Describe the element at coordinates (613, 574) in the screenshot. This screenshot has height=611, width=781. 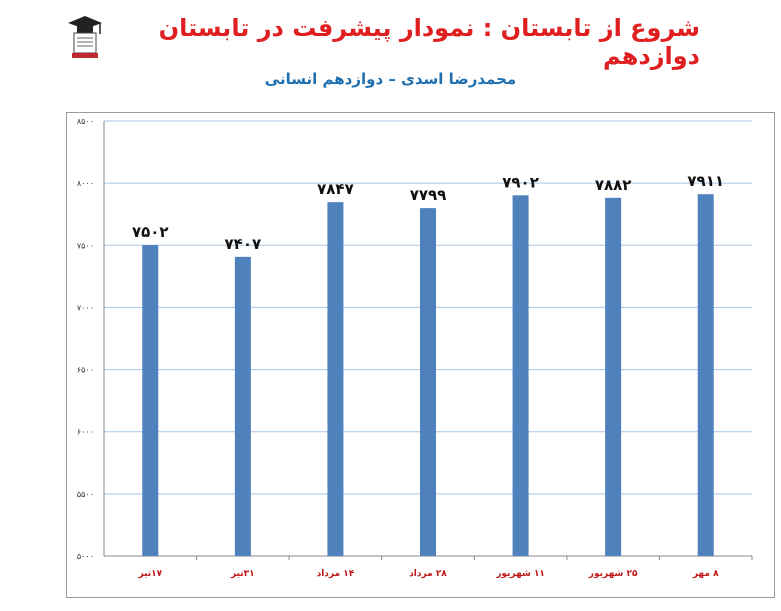
I see `x-tick-label: ۲۵ شهریور` at that location.